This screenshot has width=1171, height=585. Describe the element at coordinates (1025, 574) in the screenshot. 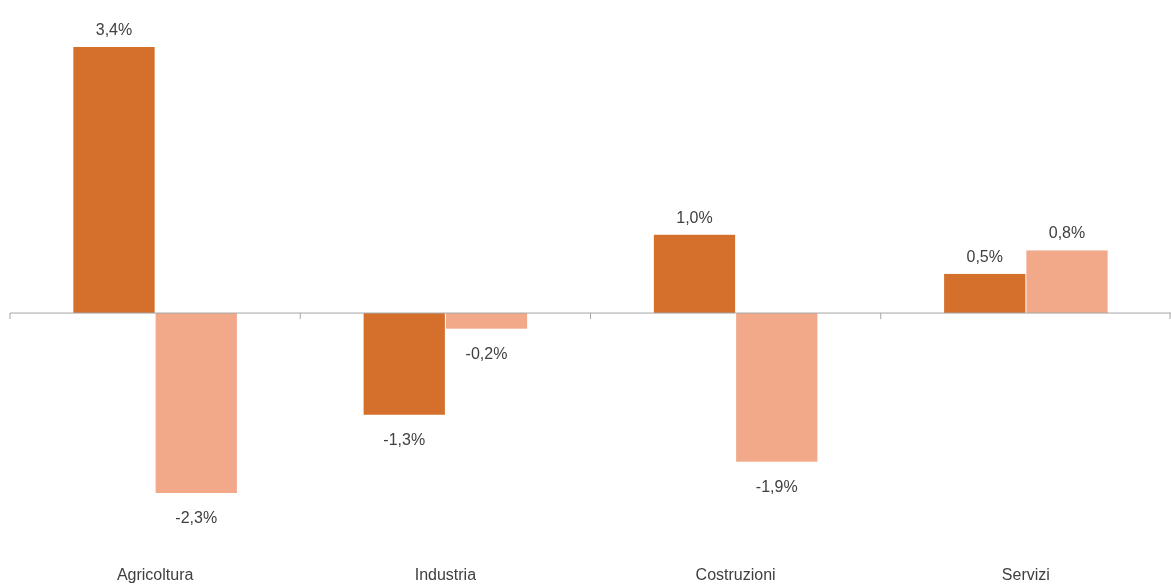

I see `x-tick-label: Servizi` at that location.